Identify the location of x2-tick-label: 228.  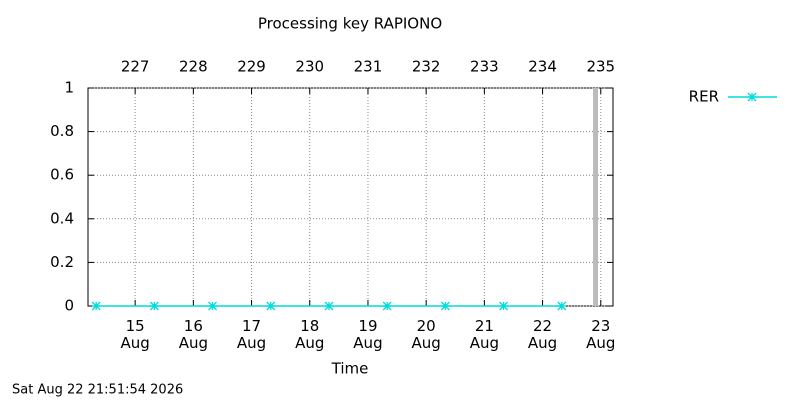
(193, 67).